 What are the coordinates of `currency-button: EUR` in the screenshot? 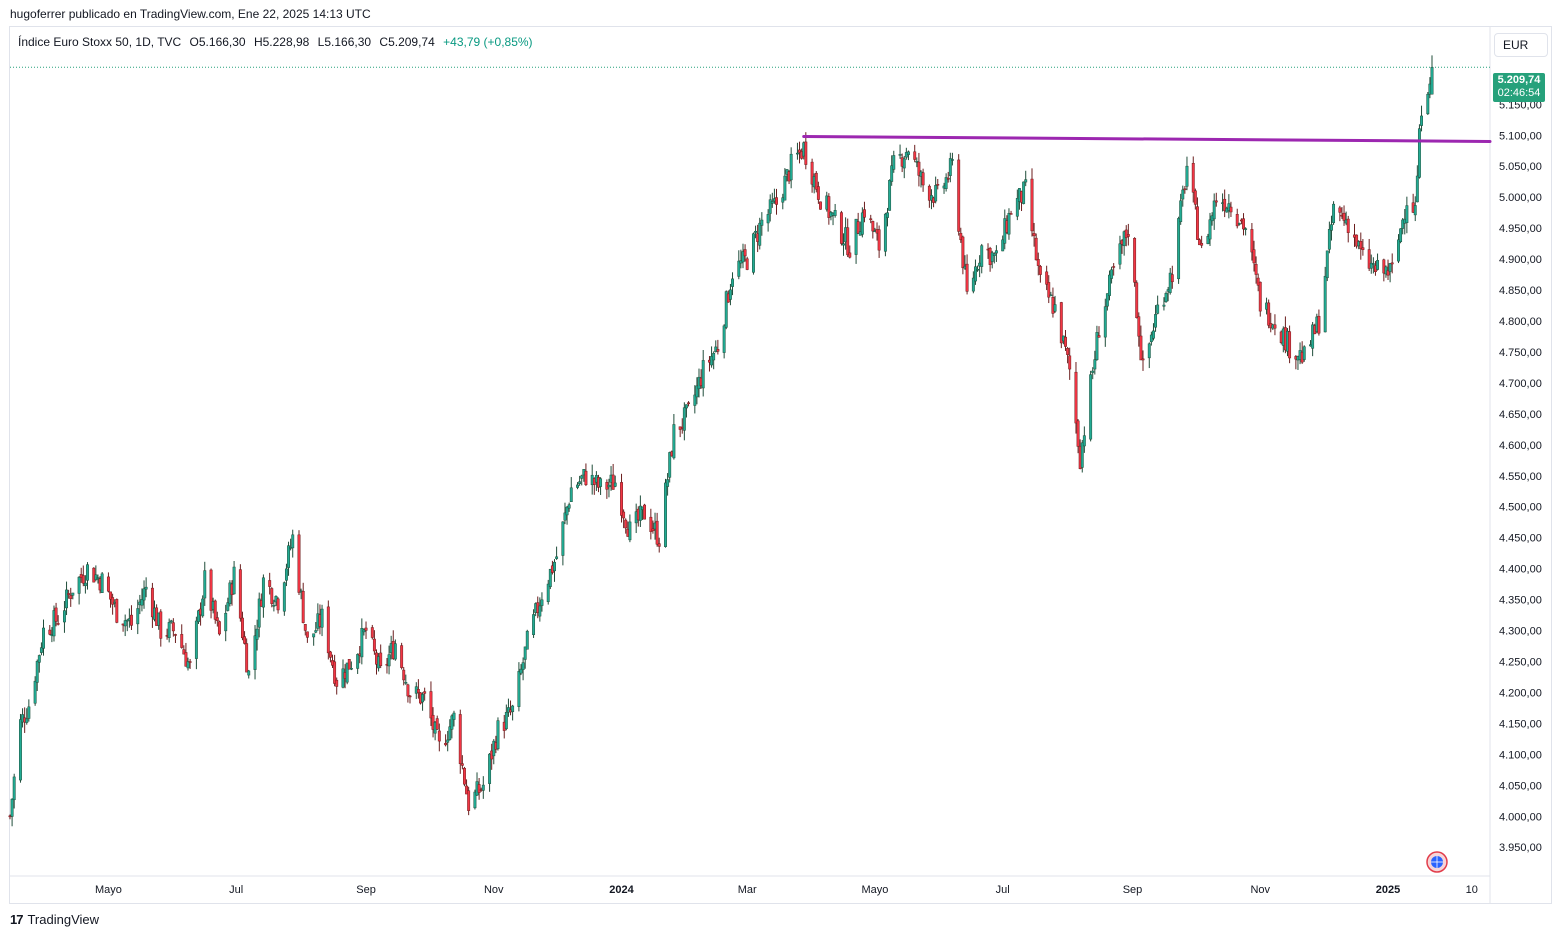 It's located at (1521, 45).